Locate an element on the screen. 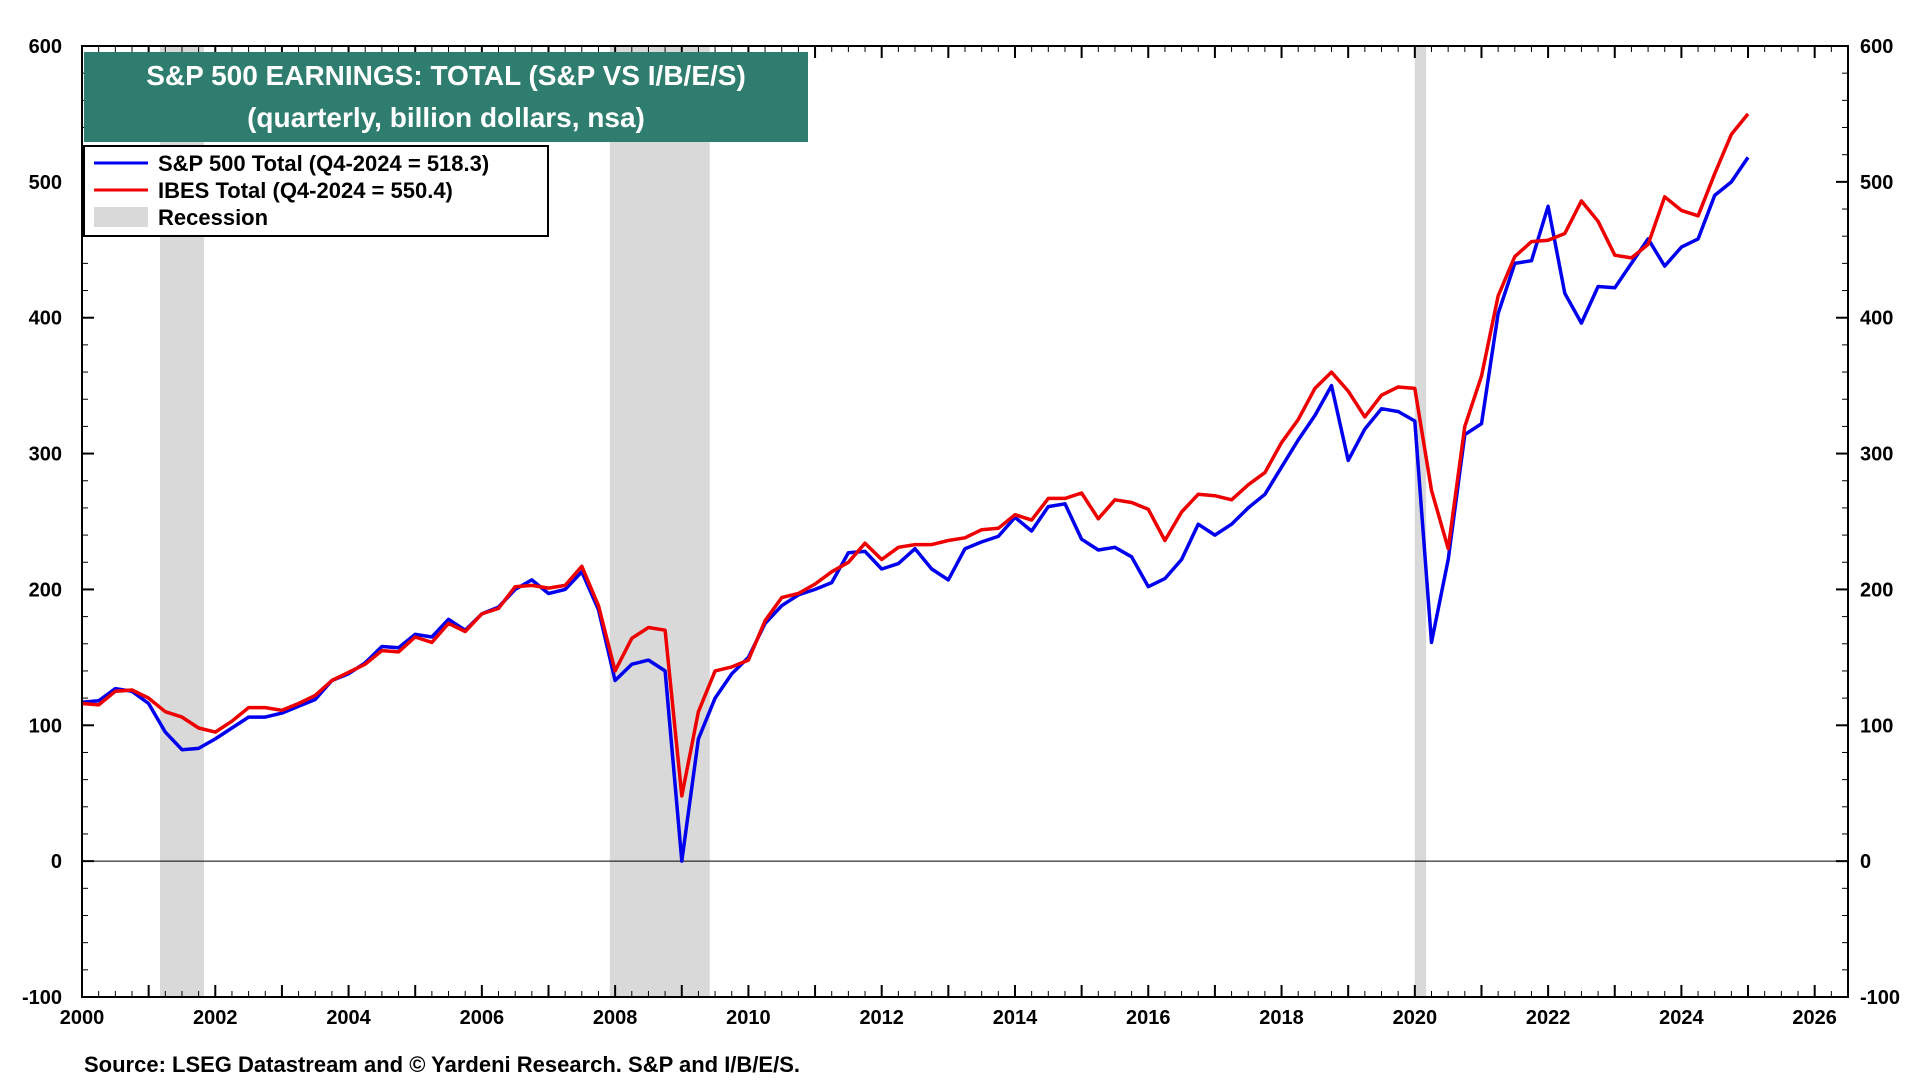 The image size is (1920, 1080). y-tick-label-right: -100 is located at coordinates (1880, 998).